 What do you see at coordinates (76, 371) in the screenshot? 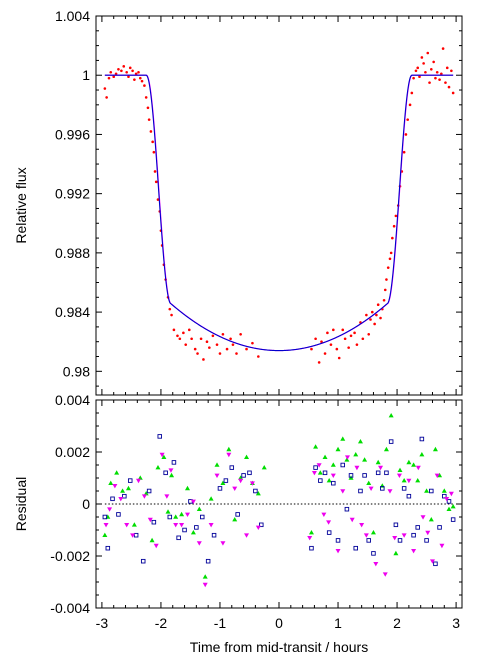
I see `top-ytick-label: 0.98` at bounding box center [76, 371].